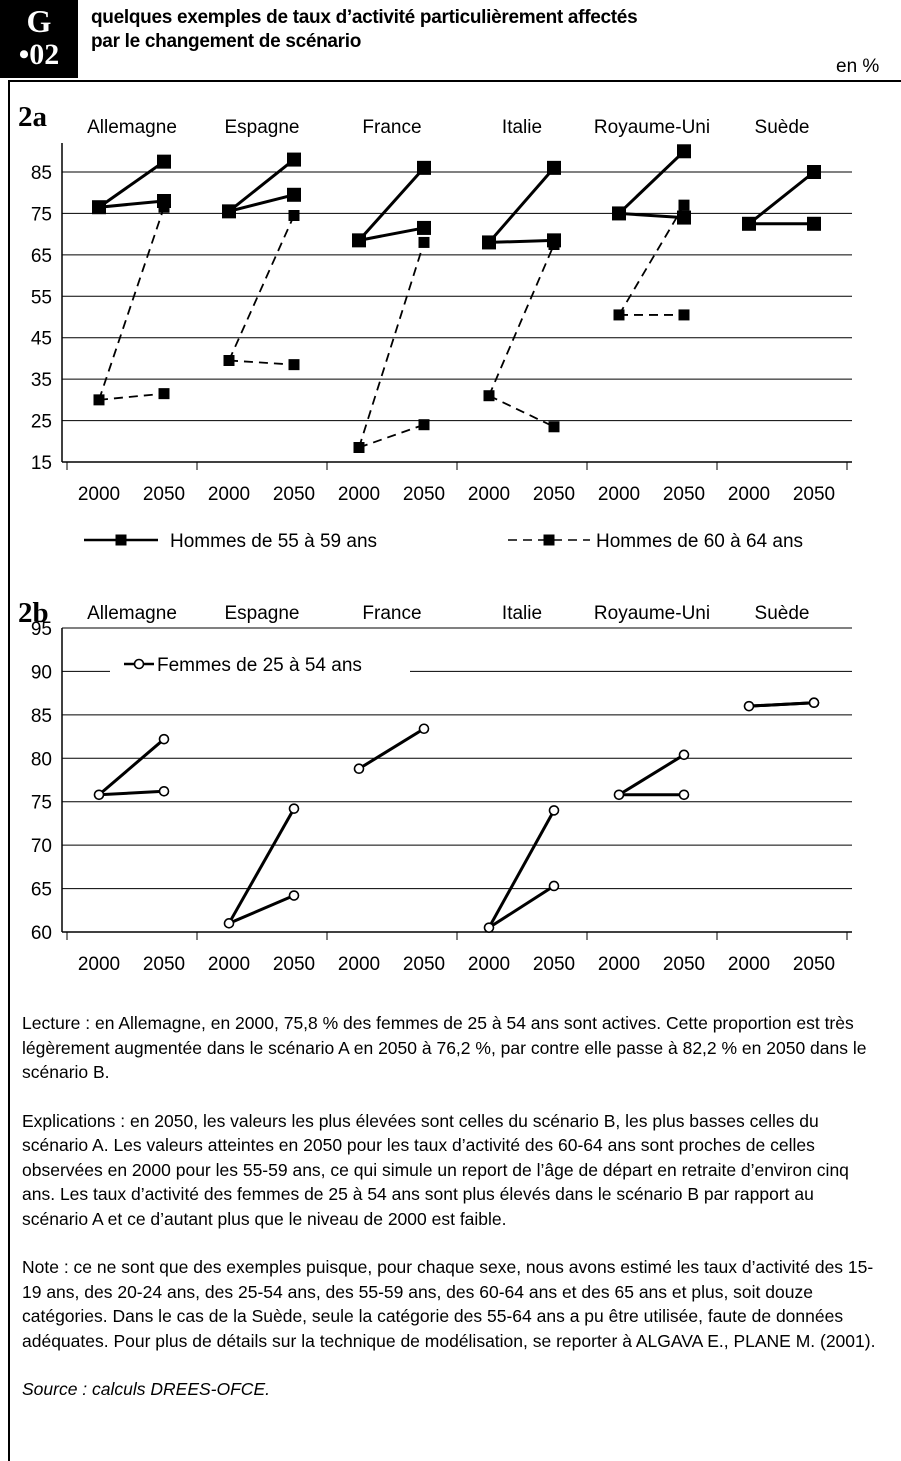 Image resolution: width=901 pixels, height=1461 pixels. I want to click on series-1-scenario-b-line, so click(391, 345).